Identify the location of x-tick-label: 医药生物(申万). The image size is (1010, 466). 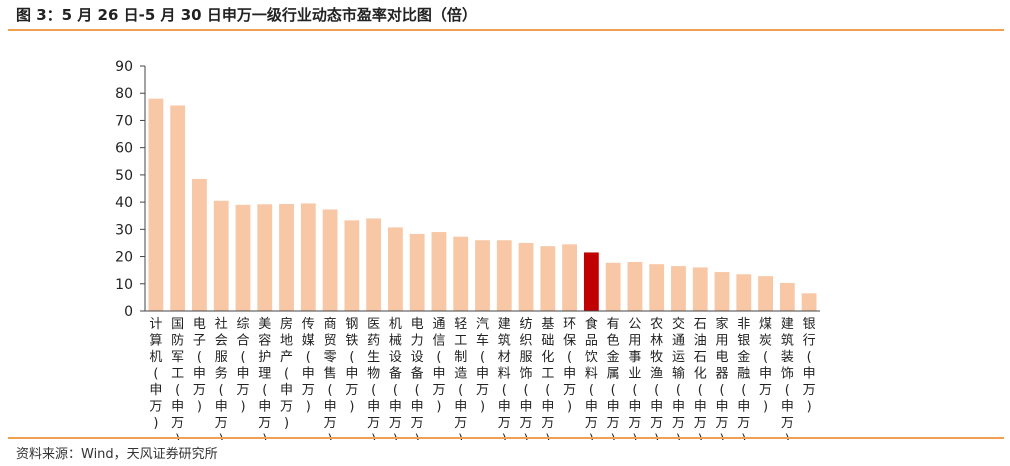
(373, 378).